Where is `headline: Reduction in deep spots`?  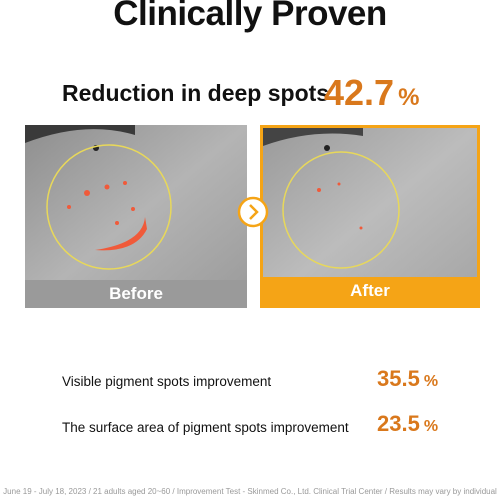 headline: Reduction in deep spots is located at coordinates (196, 93).